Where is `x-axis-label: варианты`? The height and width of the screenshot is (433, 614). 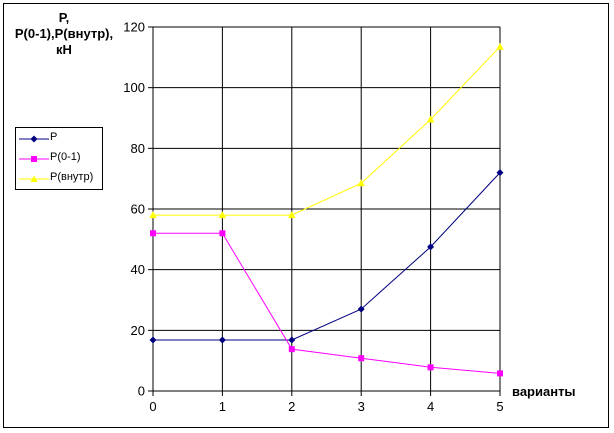
x-axis-label: варианты is located at coordinates (544, 391).